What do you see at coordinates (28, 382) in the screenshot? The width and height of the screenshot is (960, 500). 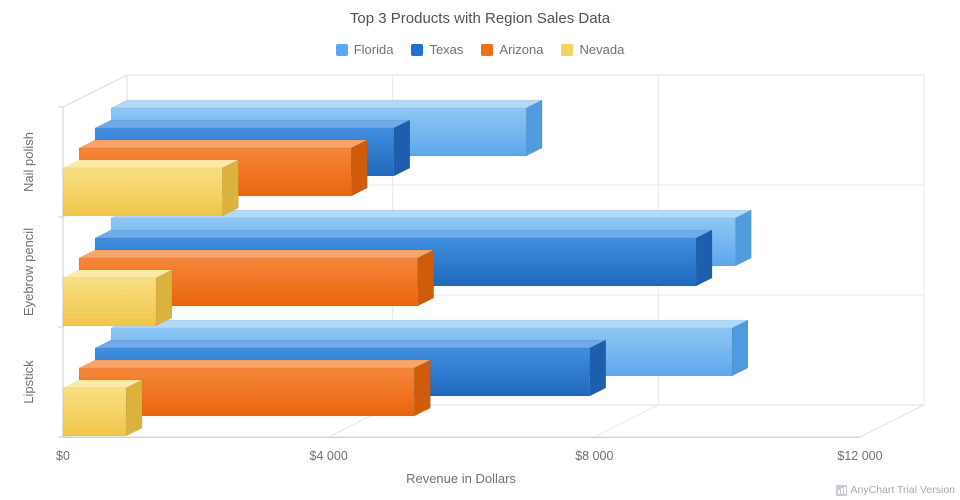 I see `category-label: Lipstick` at bounding box center [28, 382].